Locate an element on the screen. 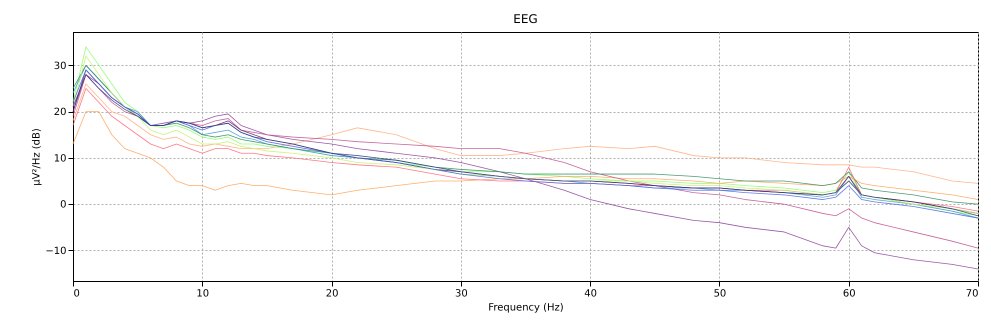 The image size is (991, 335). y-tick-label: −10 is located at coordinates (55, 251).